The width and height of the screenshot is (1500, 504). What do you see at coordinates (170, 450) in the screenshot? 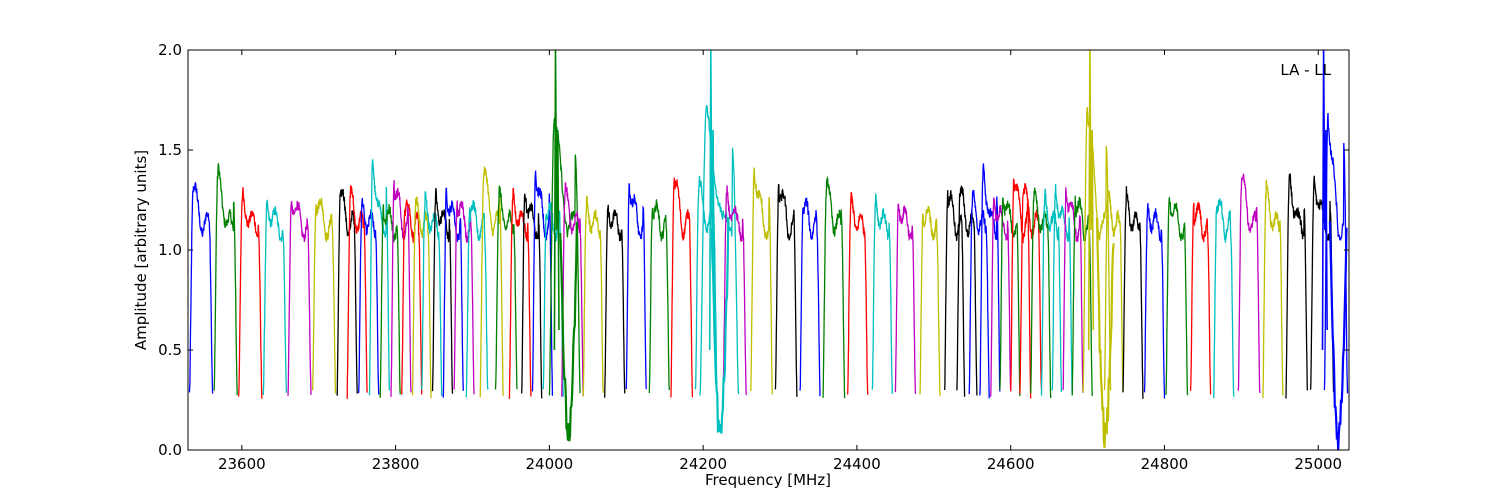
I see `y-tick-label: 0.0` at bounding box center [170, 450].